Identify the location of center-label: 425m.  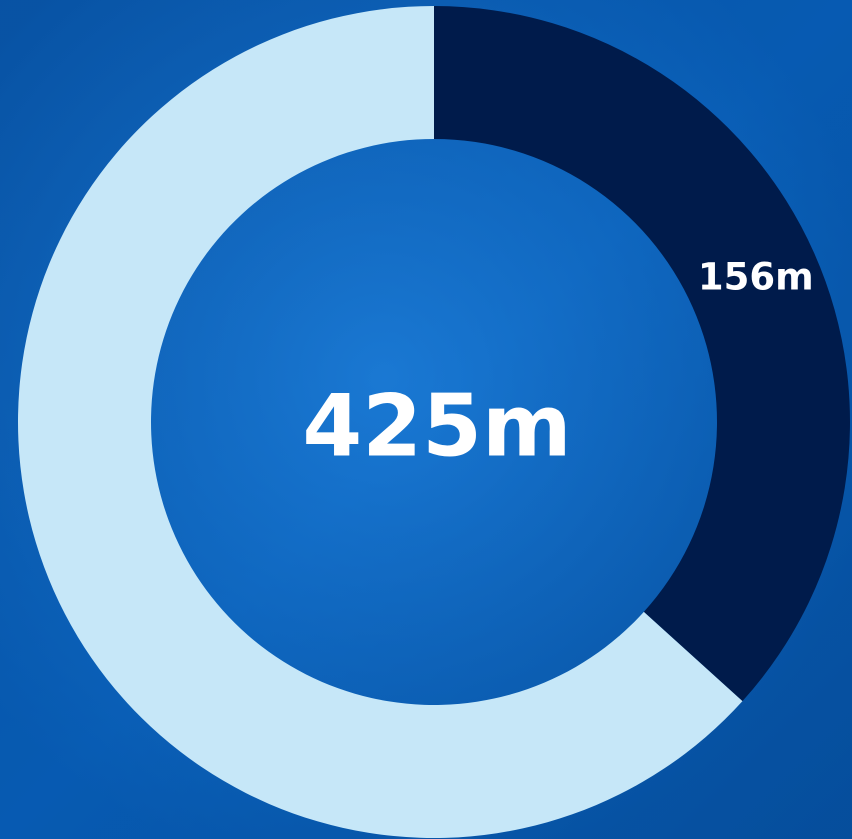
(436, 426).